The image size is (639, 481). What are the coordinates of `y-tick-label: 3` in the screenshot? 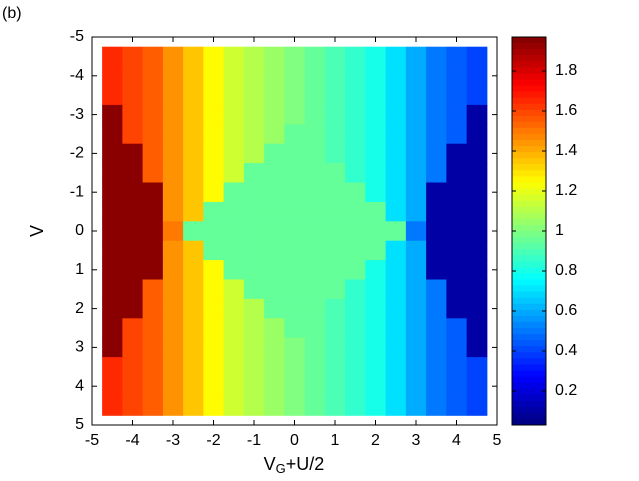 It's located at (79, 347).